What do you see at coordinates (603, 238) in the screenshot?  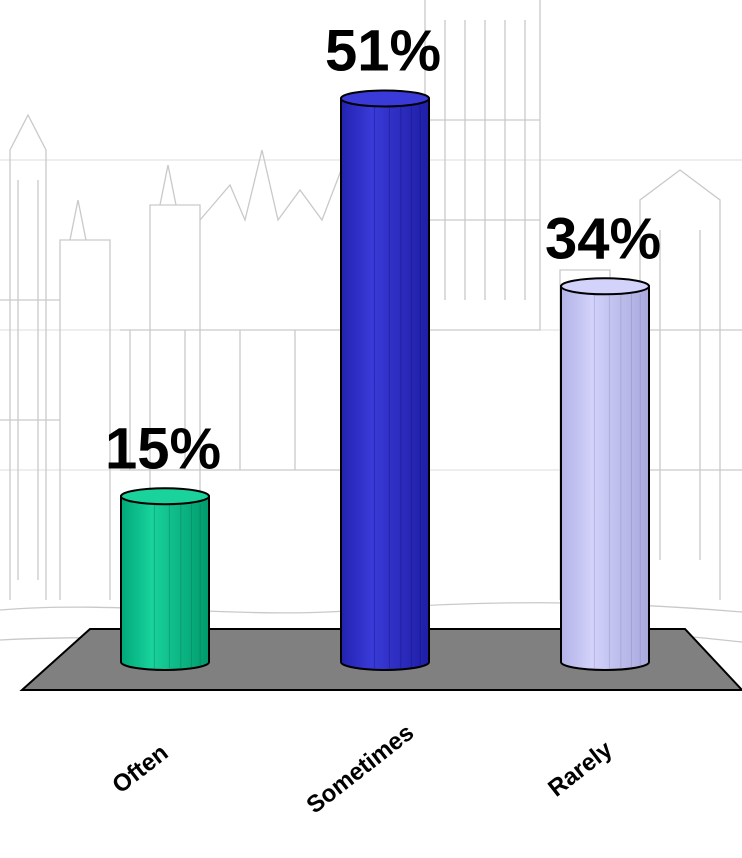 I see `value-label: 34%` at bounding box center [603, 238].